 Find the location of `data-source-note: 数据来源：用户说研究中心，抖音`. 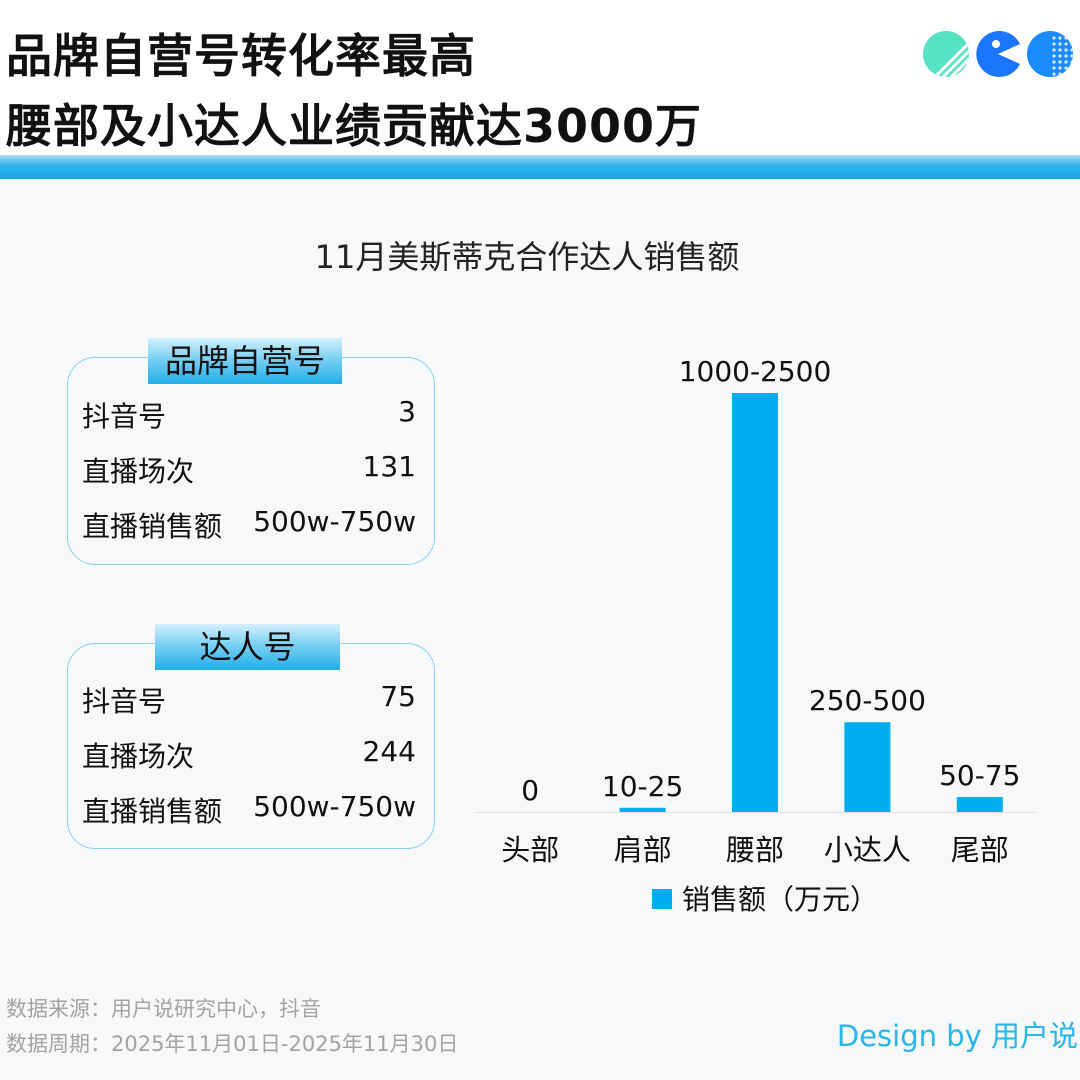

data-source-note: 数据来源：用户说研究中心，抖音 is located at coordinates (163, 1009).